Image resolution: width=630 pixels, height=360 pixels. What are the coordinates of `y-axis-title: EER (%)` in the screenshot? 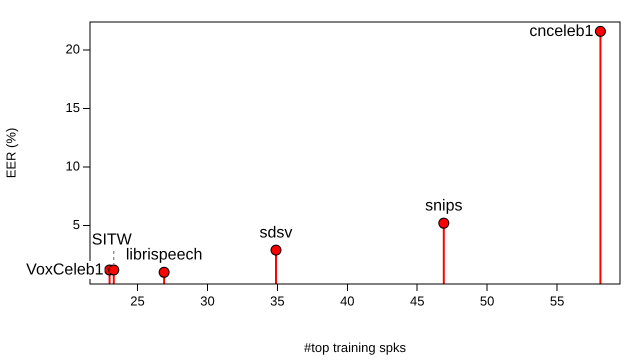 It's located at (10, 153).